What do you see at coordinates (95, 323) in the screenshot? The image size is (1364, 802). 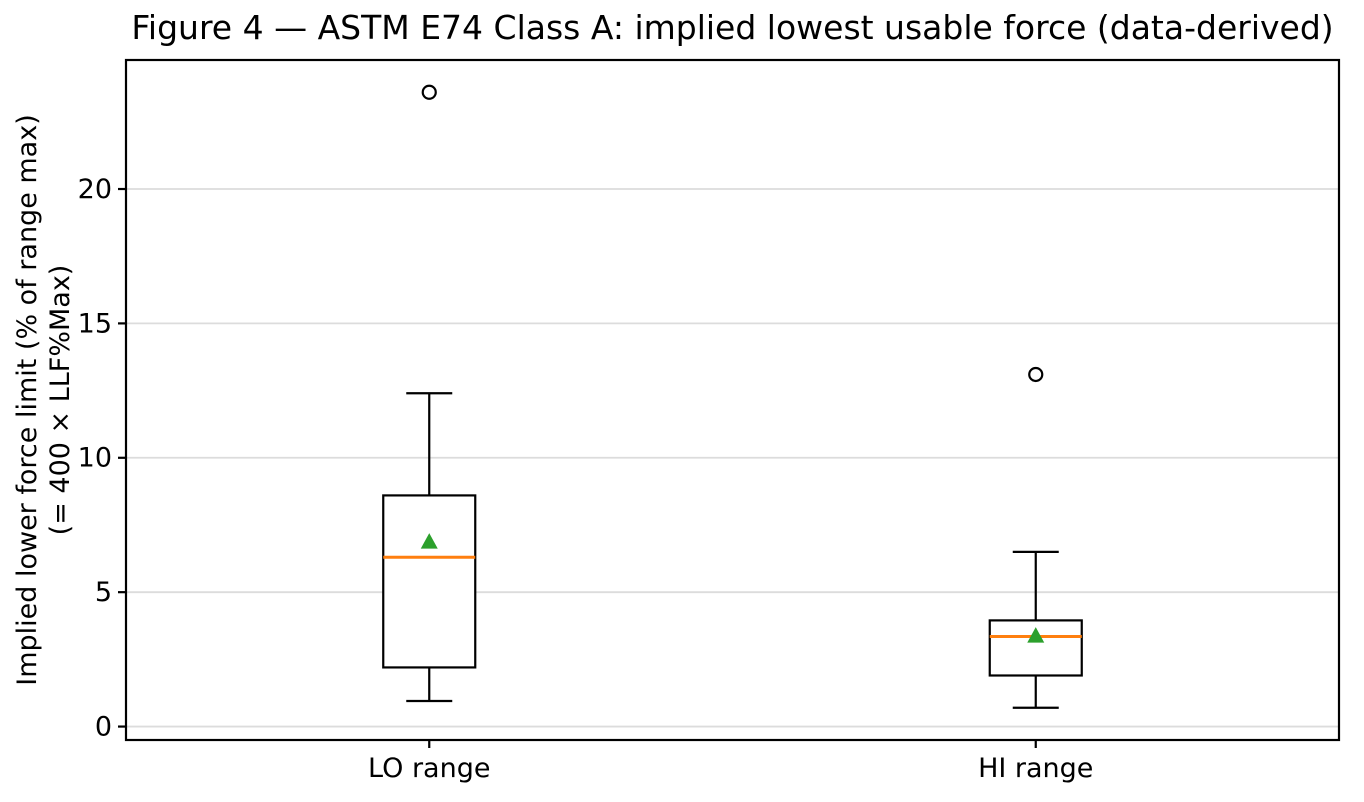 I see `y-tick-label-15: 15` at bounding box center [95, 323].